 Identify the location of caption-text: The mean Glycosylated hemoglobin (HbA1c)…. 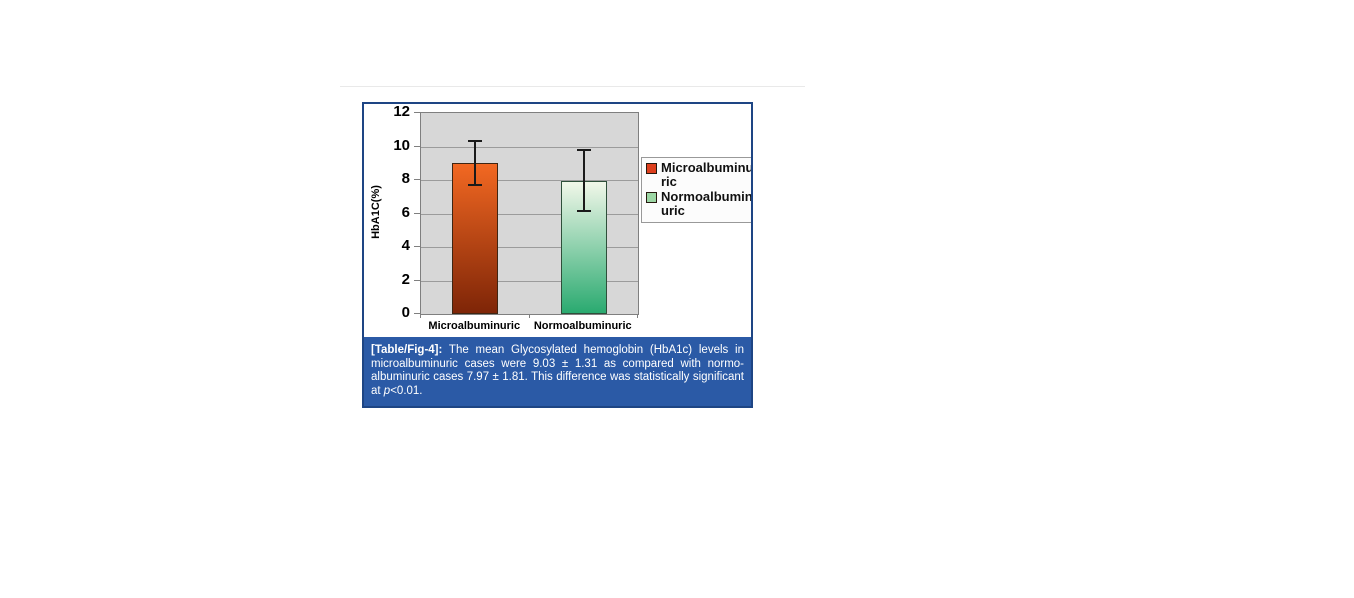
(593, 350).